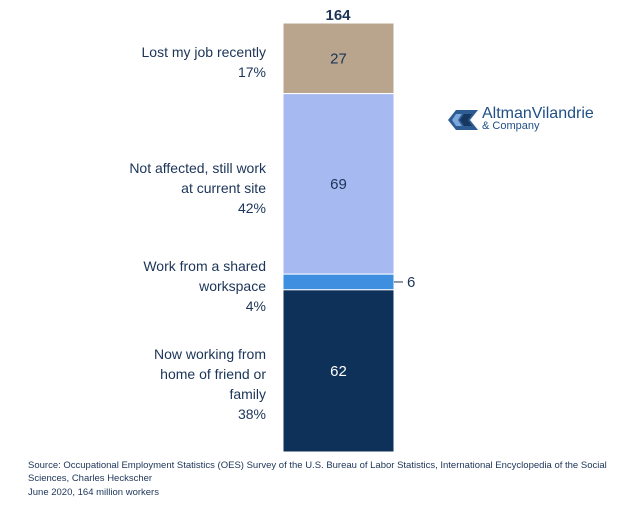  I want to click on total-label: 164, so click(338, 15).